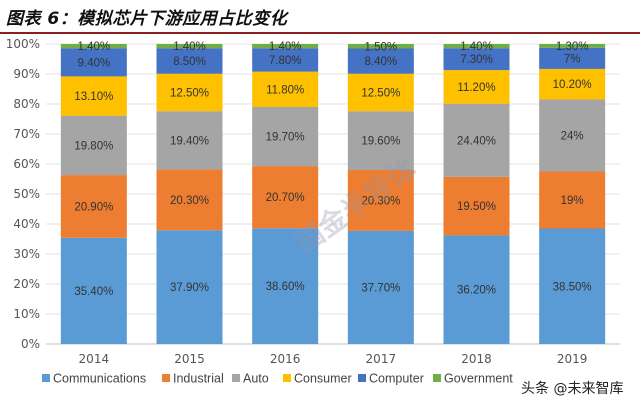 This screenshot has height=405, width=640. I want to click on data-label: 1.50%, so click(381, 47).